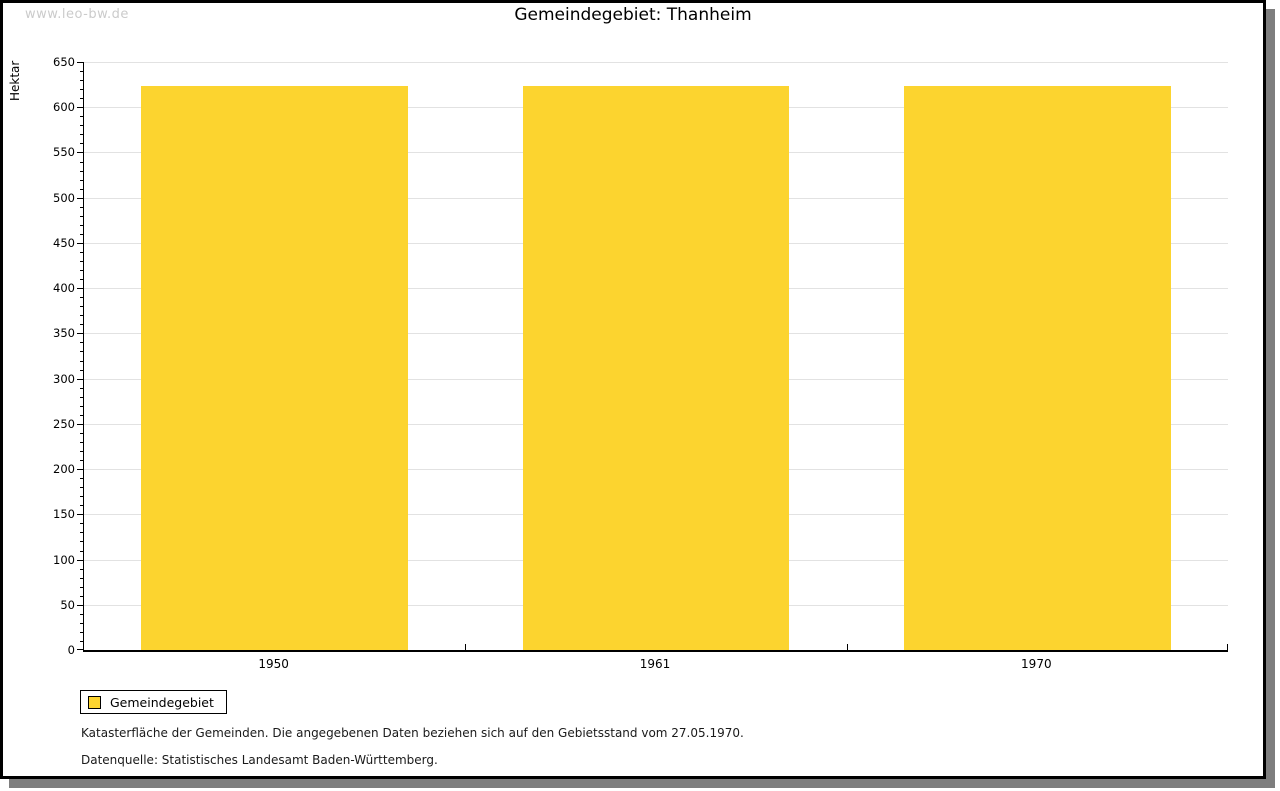 The height and width of the screenshot is (791, 1280). Describe the element at coordinates (656, 62) in the screenshot. I see `gridline` at that location.